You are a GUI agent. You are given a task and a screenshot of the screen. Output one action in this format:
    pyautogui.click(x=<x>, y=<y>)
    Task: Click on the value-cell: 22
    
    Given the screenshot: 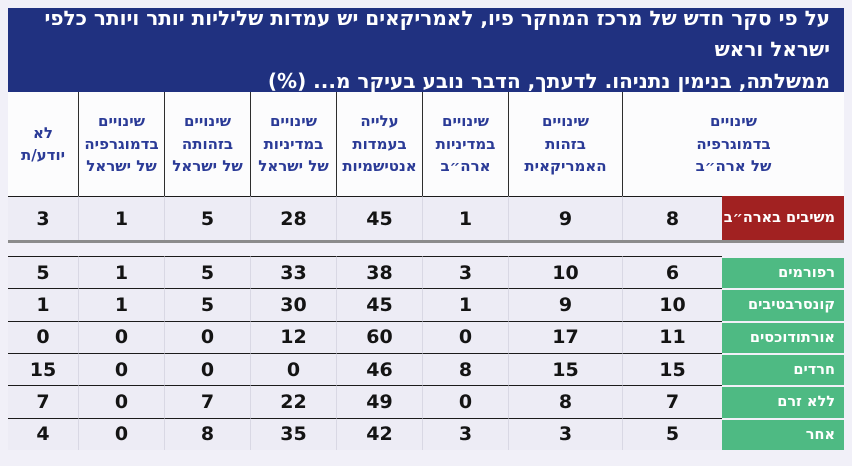 What is the action you would take?
    pyautogui.click(x=293, y=401)
    